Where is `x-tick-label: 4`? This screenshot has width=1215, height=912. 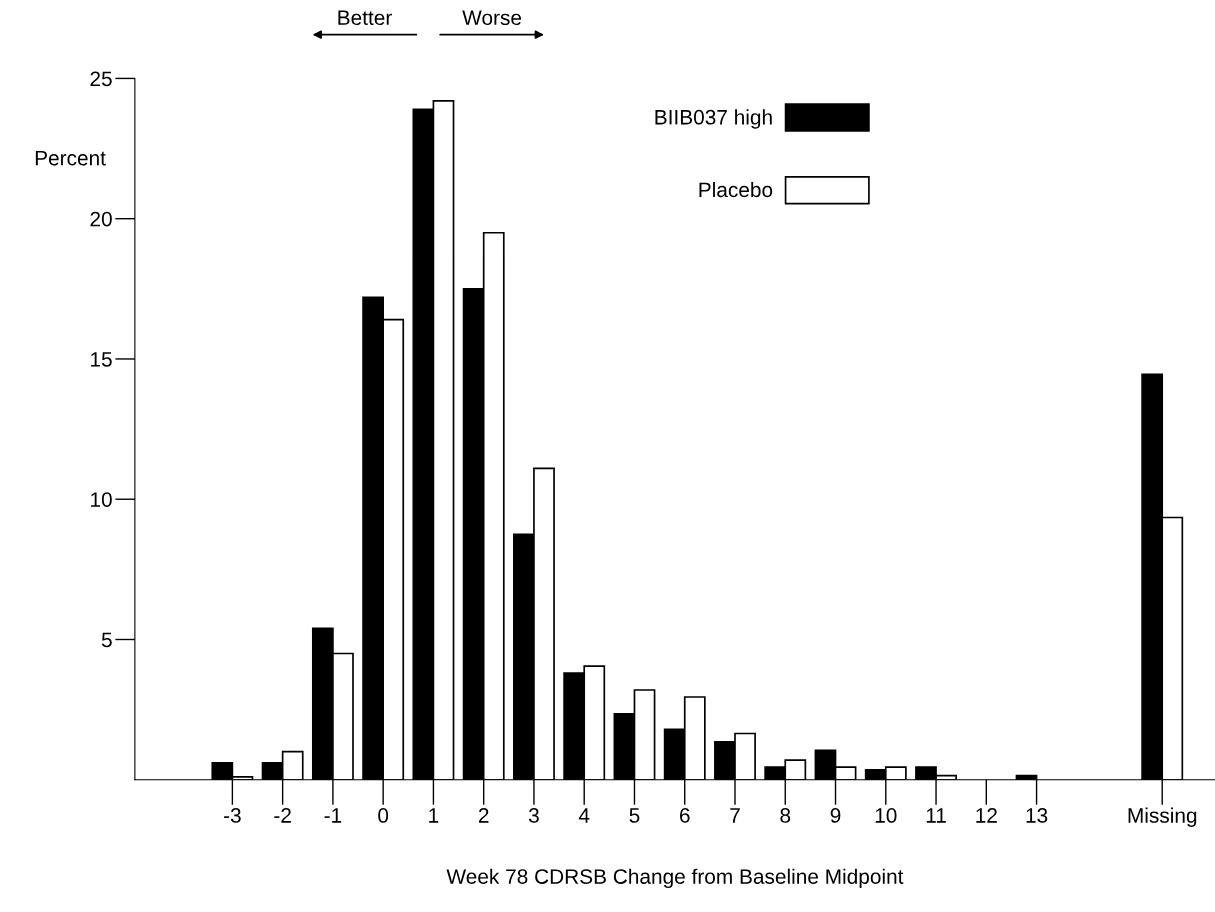
x-tick-label: 4 is located at coordinates (584, 815).